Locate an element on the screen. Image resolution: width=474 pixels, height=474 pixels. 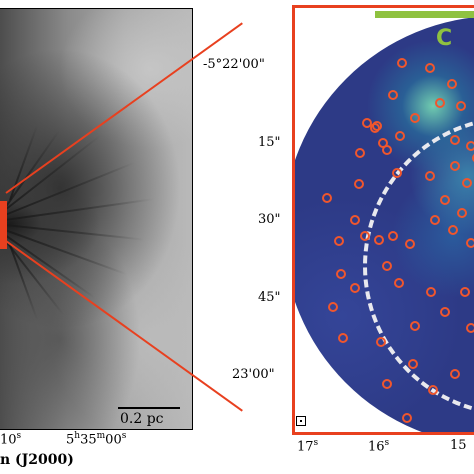
scalebar-line is located at coordinates (149, 408).